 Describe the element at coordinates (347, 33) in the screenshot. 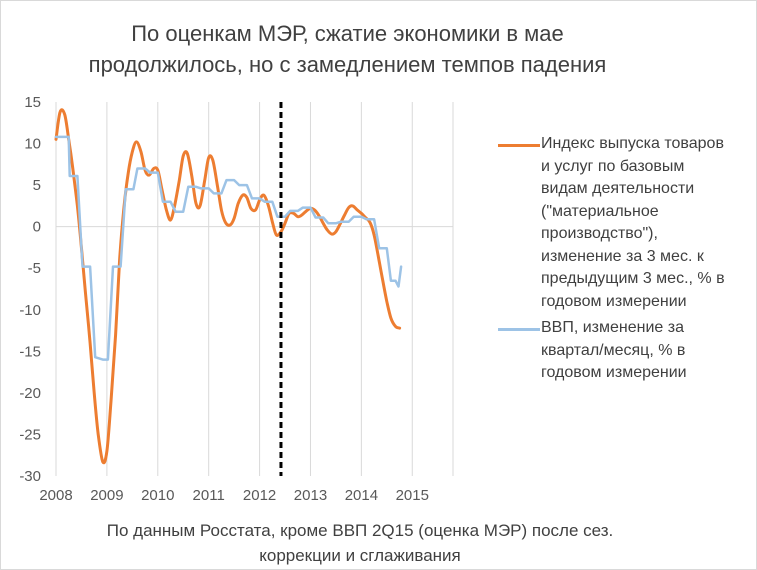

I see `chart-title-line-1: По оценкам МЭР, сжатие экономики в мае` at that location.